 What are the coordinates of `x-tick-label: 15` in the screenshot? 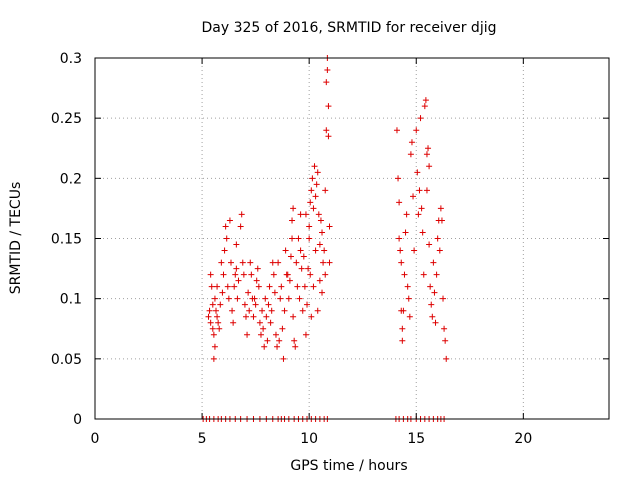 It's located at (416, 439).